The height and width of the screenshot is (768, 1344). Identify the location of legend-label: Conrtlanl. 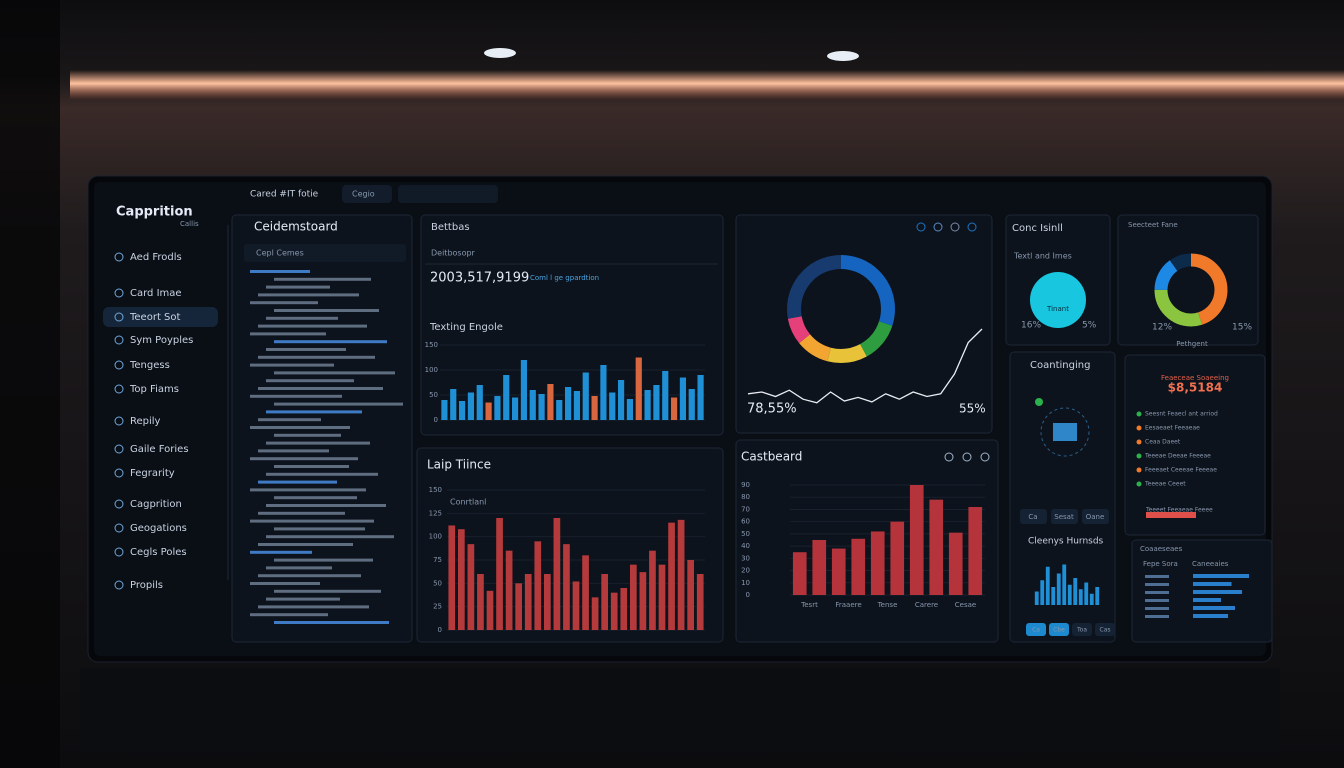
(468, 502).